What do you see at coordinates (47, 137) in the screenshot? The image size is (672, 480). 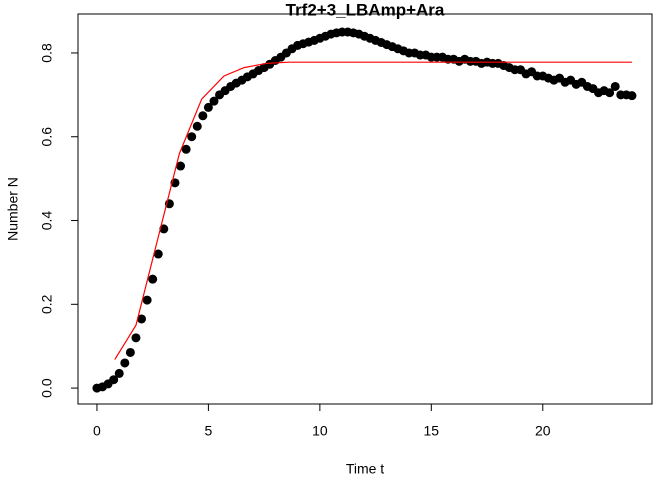 I see `y-tick-label: 0.6` at bounding box center [47, 137].